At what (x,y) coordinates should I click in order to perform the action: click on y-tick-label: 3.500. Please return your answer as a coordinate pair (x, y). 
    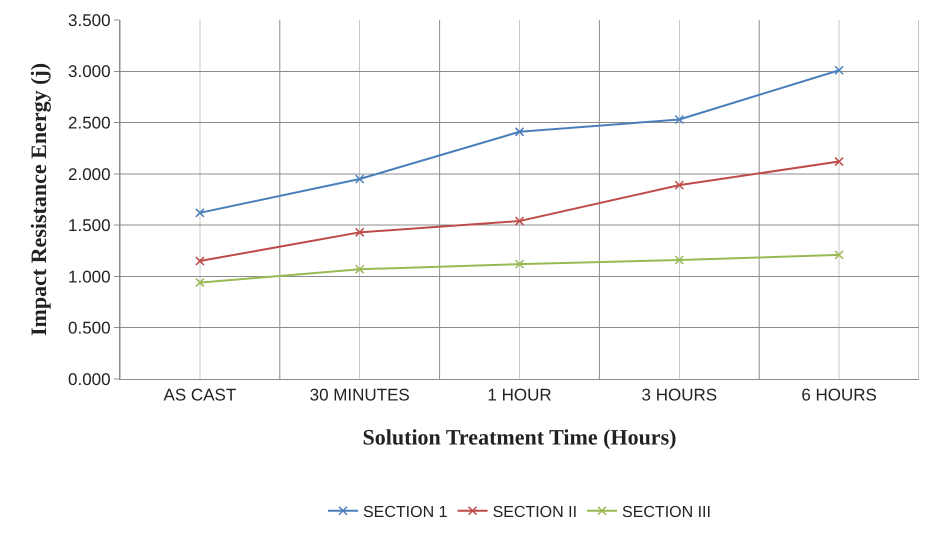
    Looking at the image, I should click on (89, 20).